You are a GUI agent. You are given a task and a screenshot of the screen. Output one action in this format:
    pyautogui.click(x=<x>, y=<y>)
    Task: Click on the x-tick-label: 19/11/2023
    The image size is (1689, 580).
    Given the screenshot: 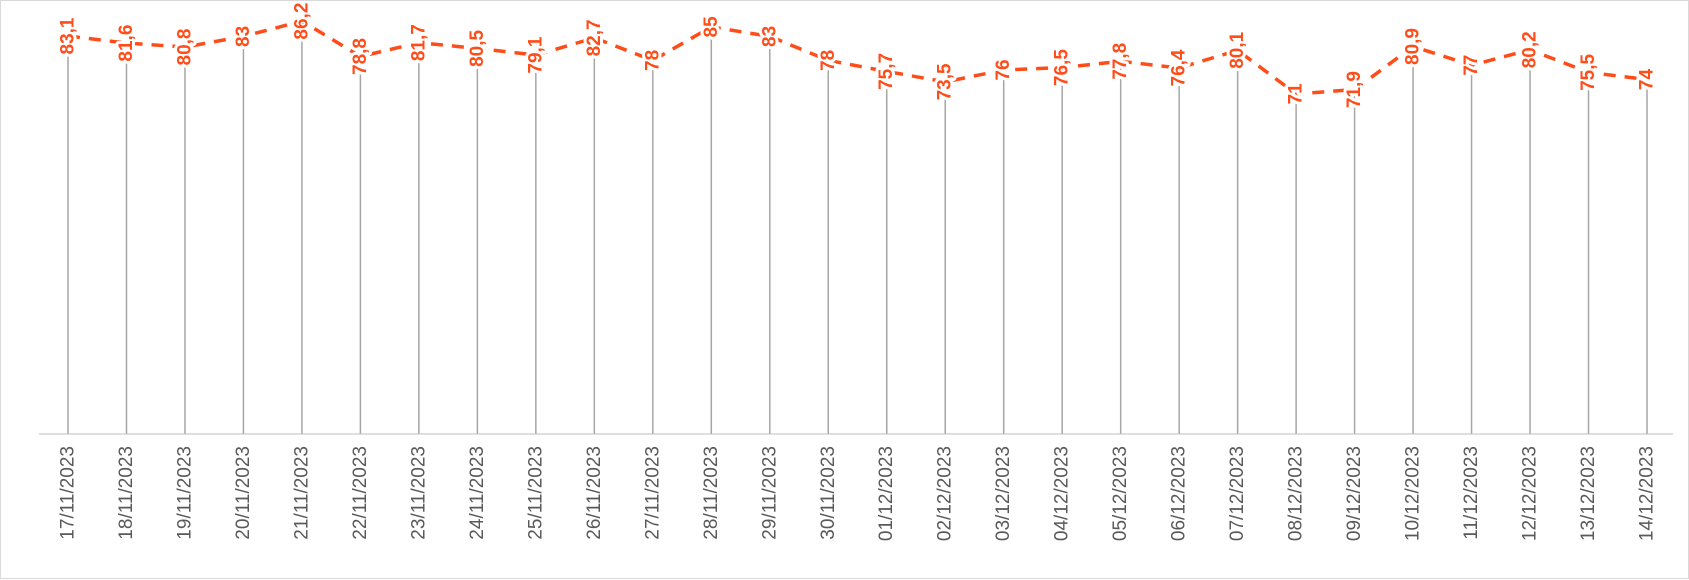 What is the action you would take?
    pyautogui.click(x=185, y=493)
    